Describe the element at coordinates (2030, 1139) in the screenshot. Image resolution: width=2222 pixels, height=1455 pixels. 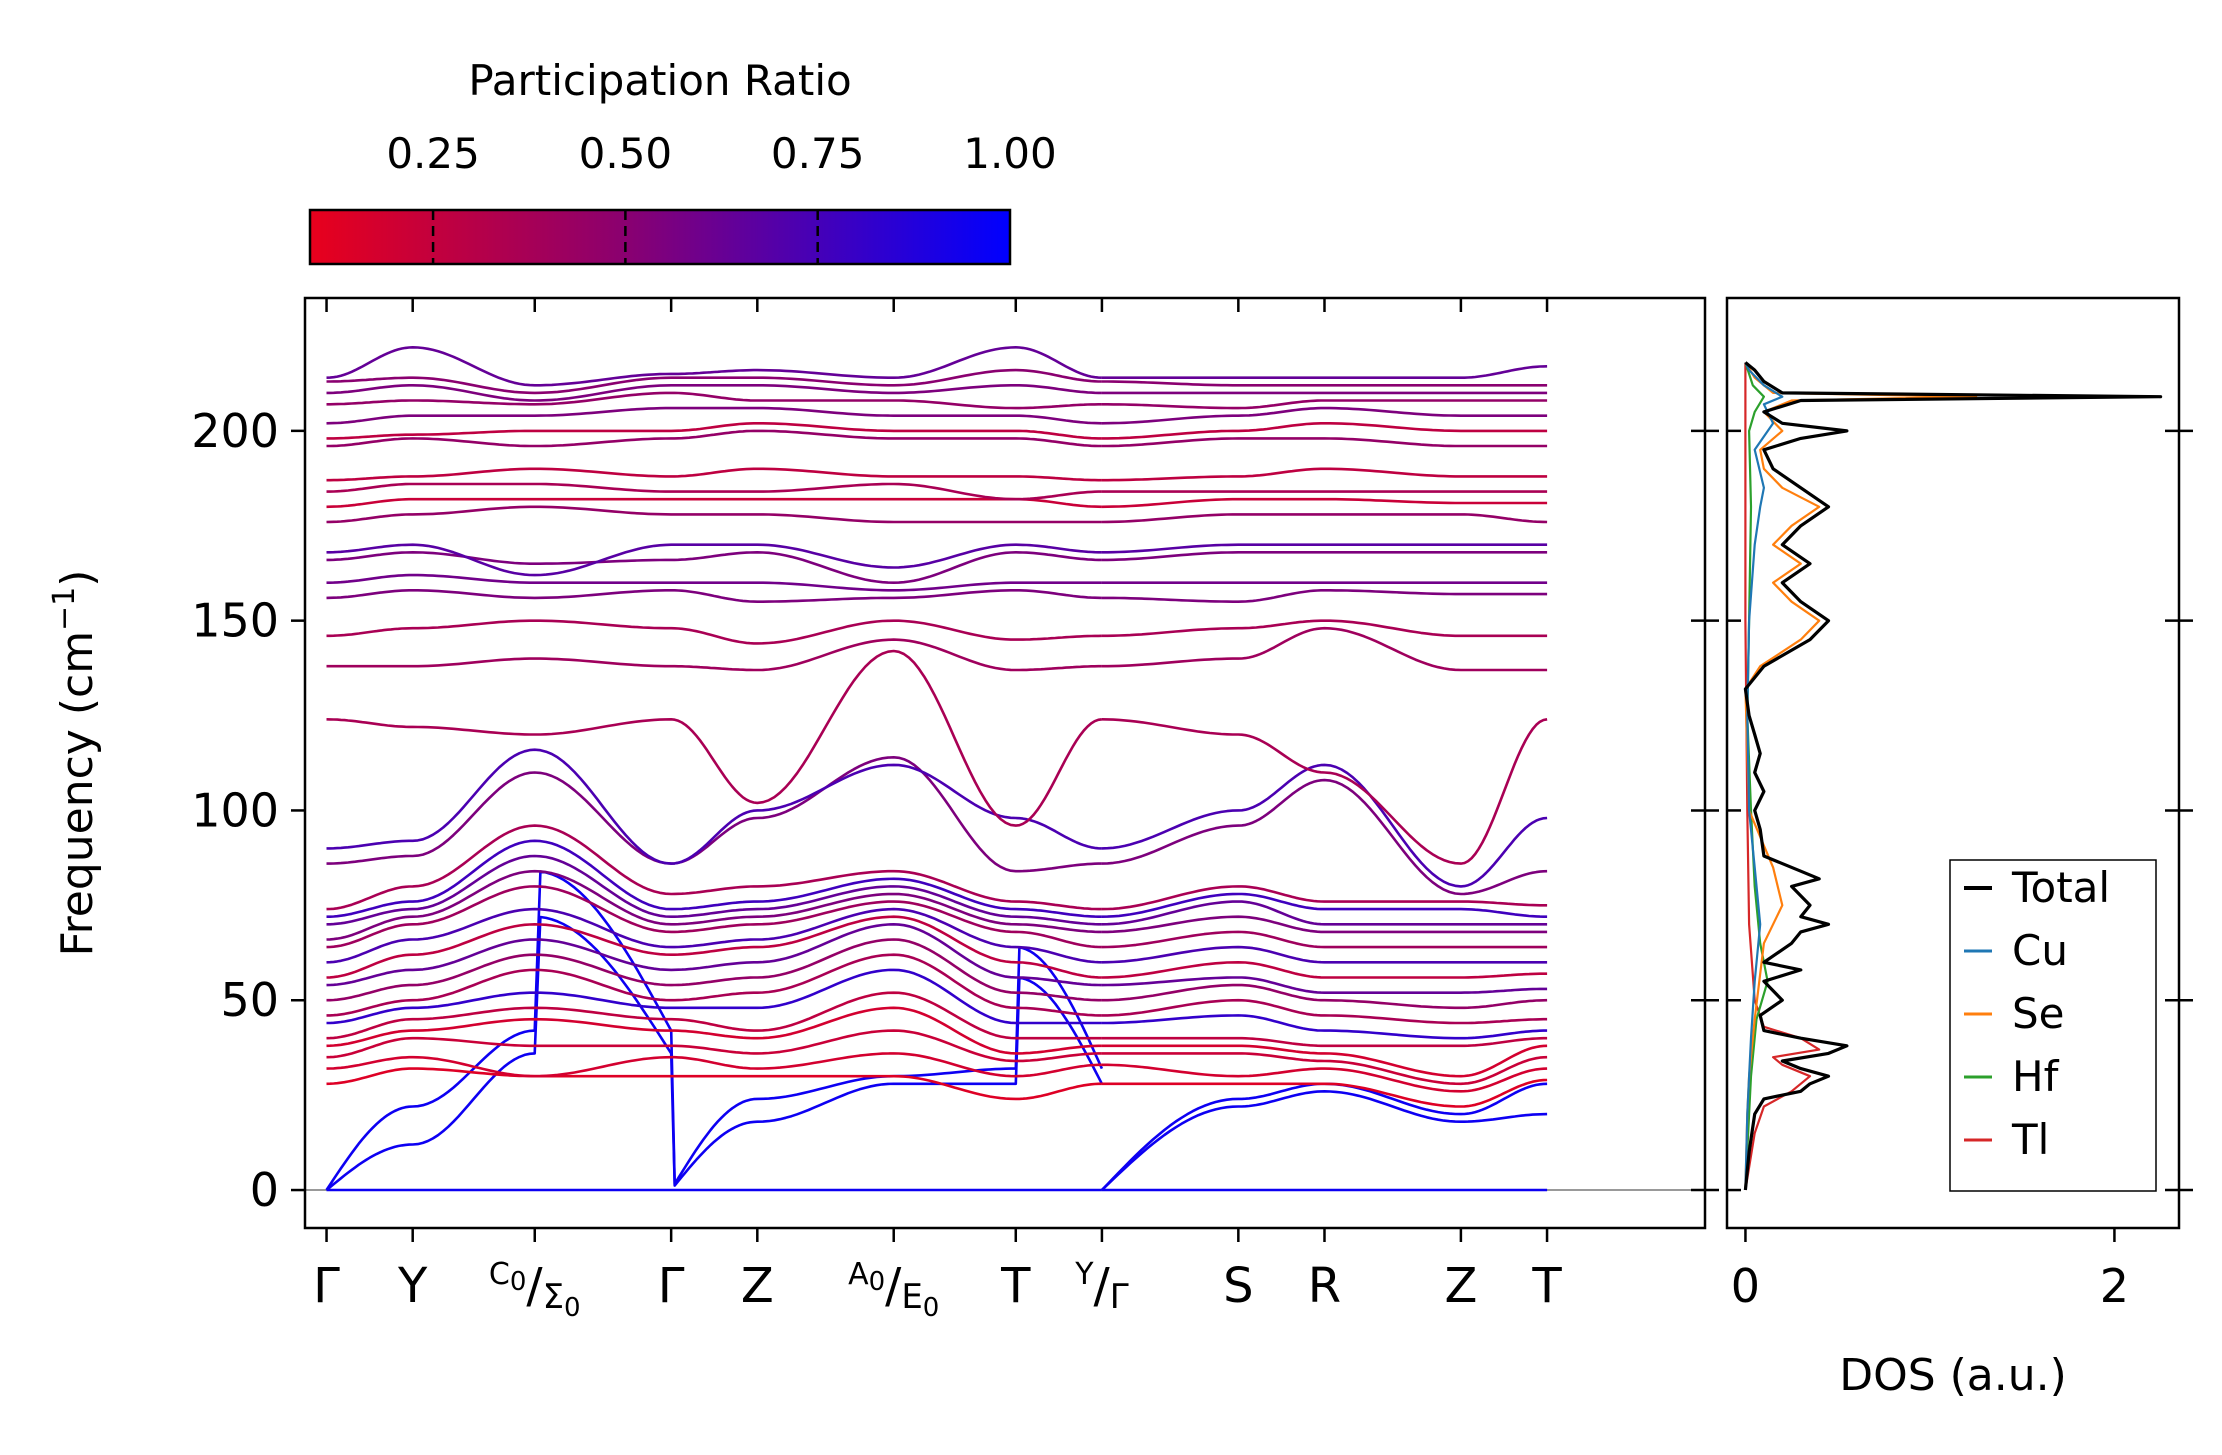
I see `legend-label: Tl` at that location.